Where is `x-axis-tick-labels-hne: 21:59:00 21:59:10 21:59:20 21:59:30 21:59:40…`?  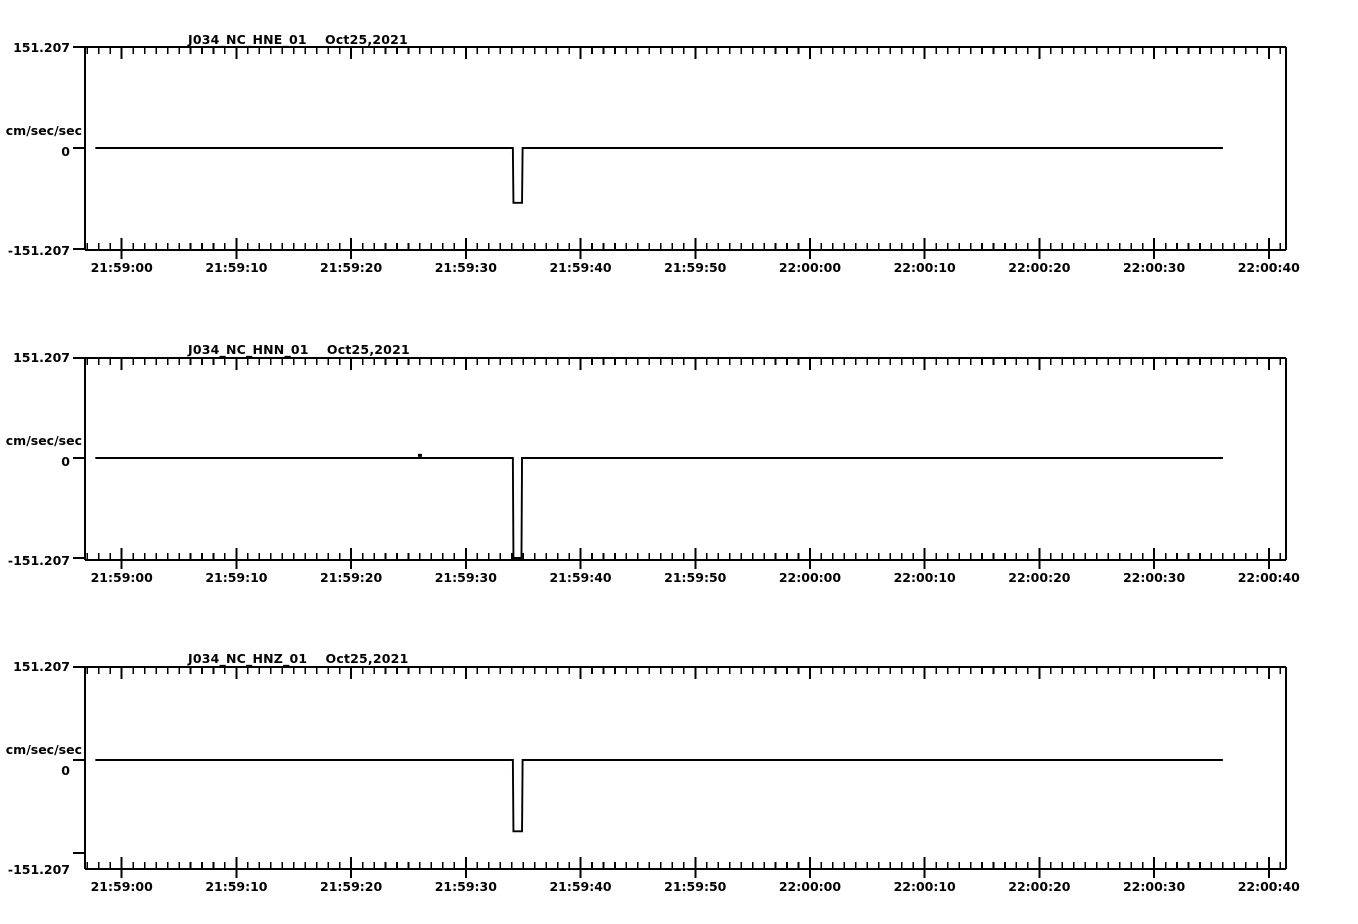
x-axis-tick-labels-hne: 21:59:00 21:59:10 21:59:20 21:59:30 21:59:40… is located at coordinates (696, 267).